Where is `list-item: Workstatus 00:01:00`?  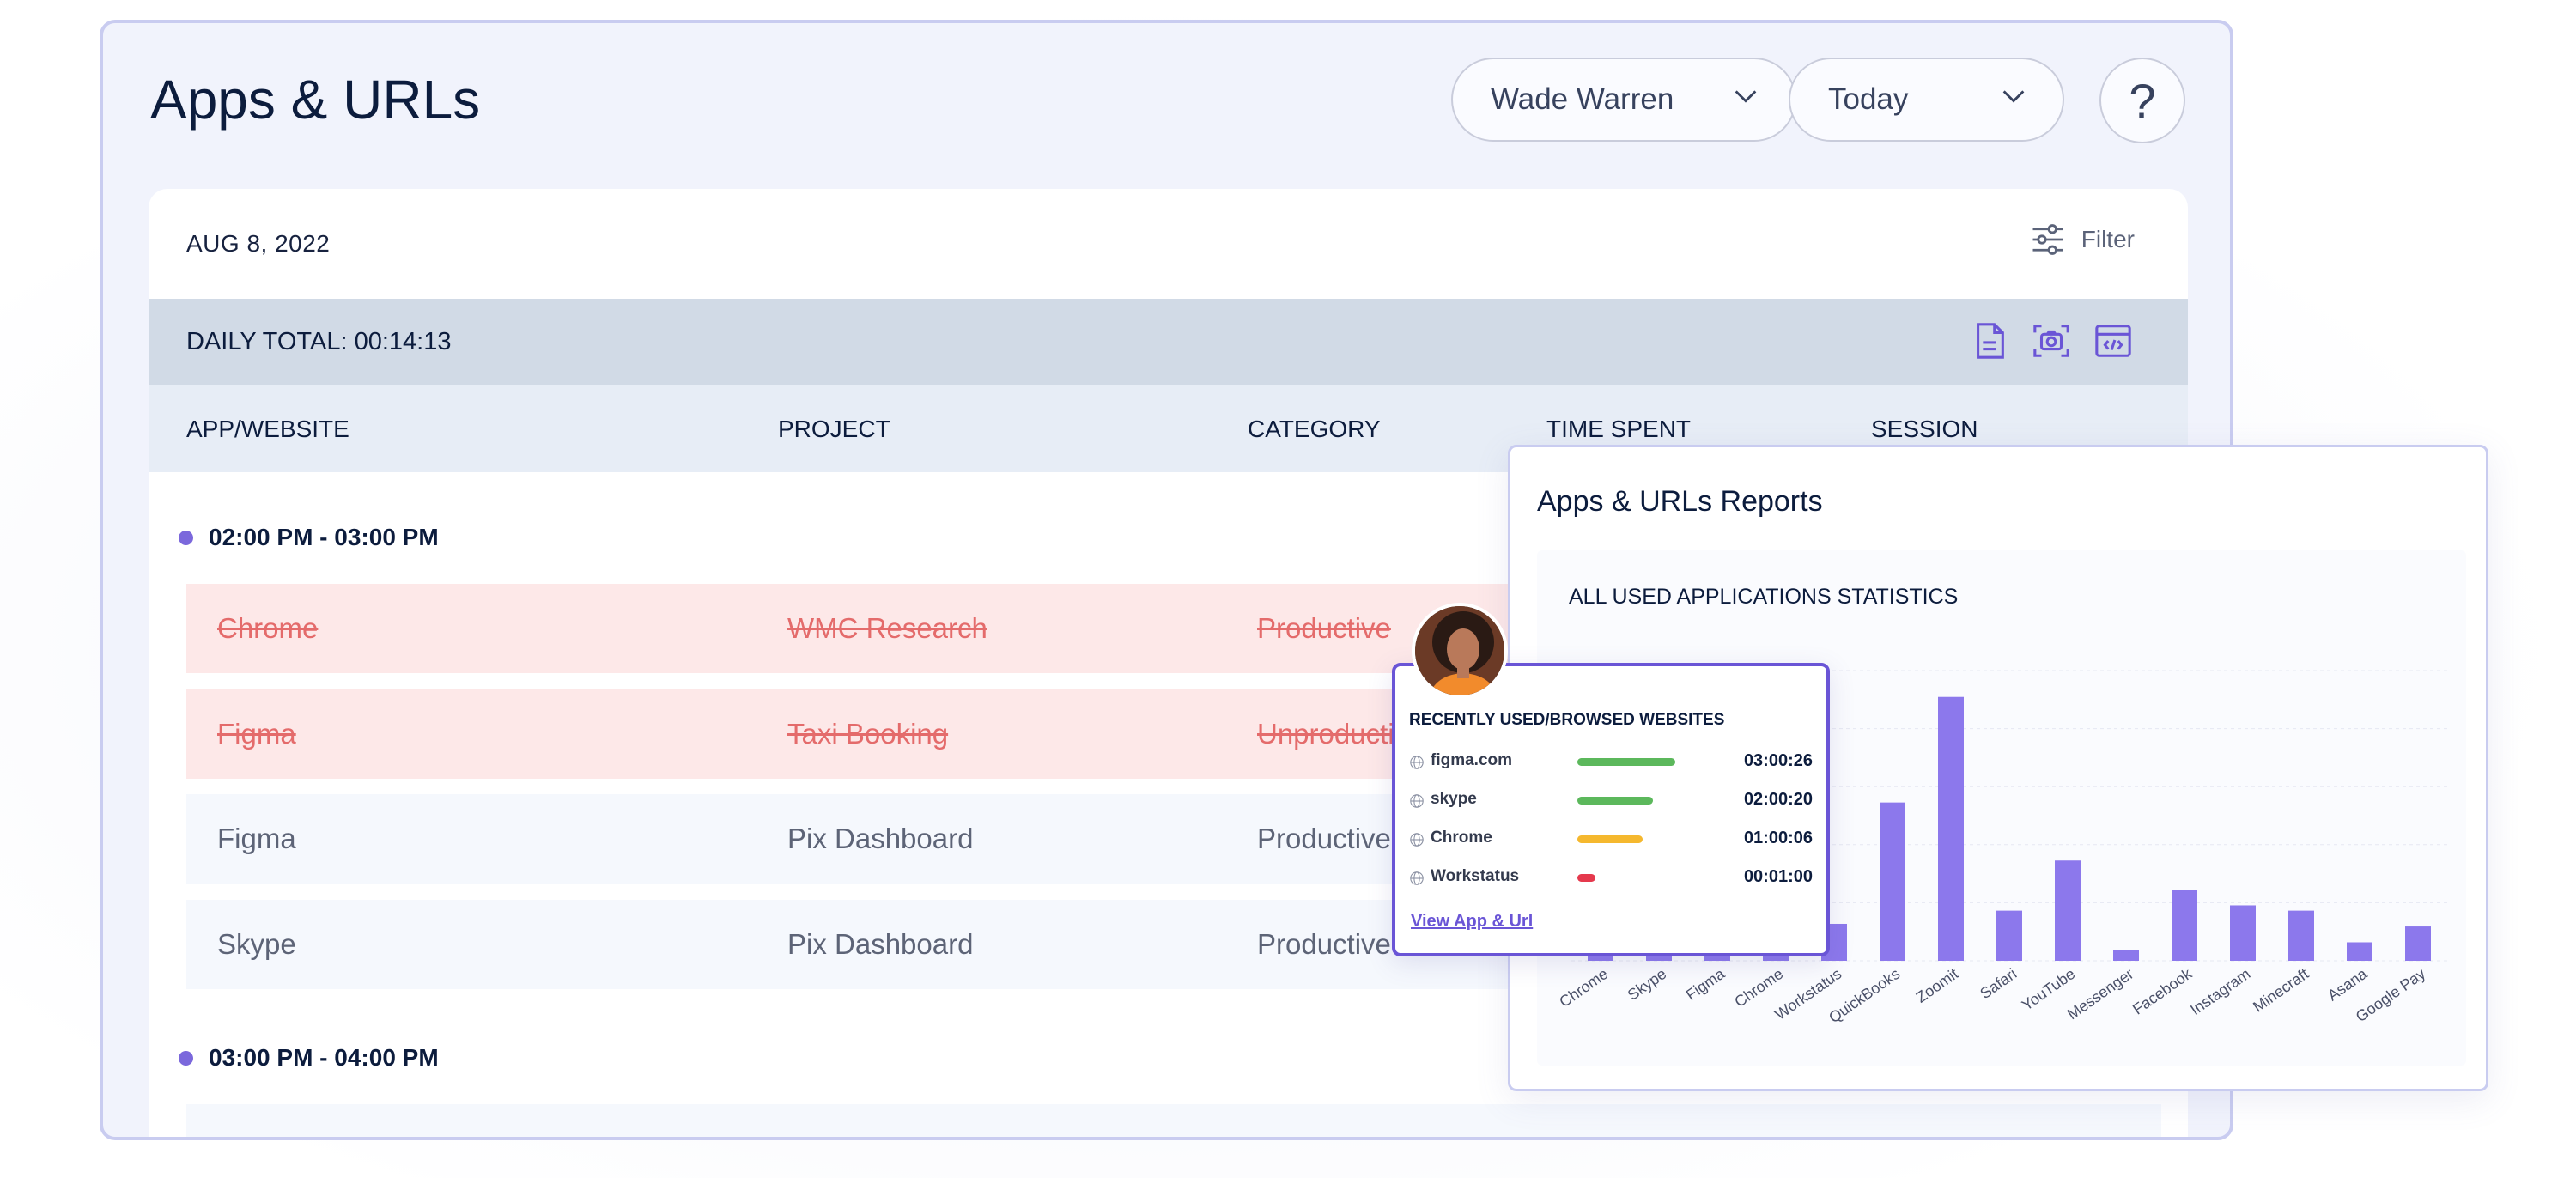 list-item: Workstatus 00:01:00 is located at coordinates (1611, 878).